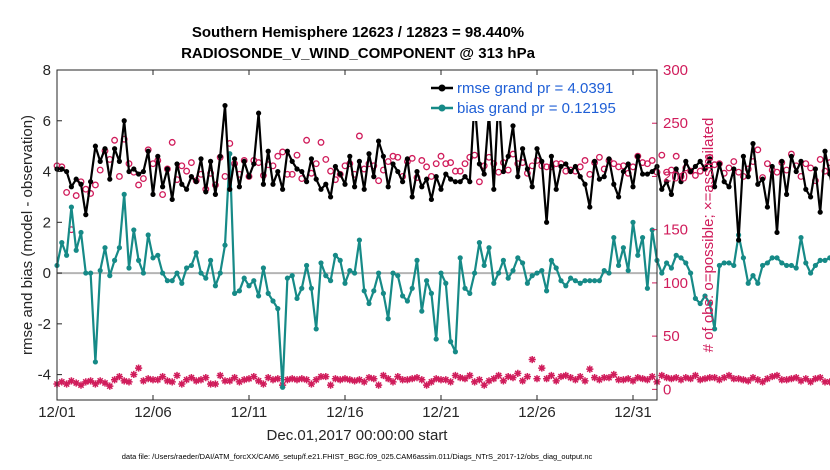 The image size is (830, 470). What do you see at coordinates (44, 375) in the screenshot?
I see `y-tick-label-left: -4` at bounding box center [44, 375].